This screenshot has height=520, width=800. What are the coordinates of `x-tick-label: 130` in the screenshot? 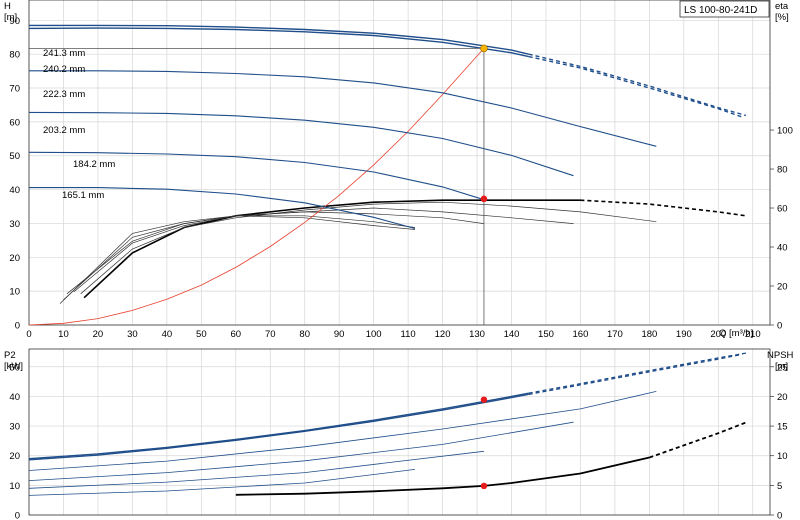 It's located at (477, 334).